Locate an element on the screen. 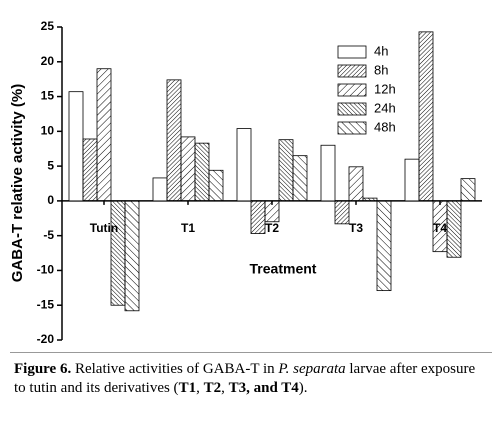 This screenshot has height=427, width=500. x-tick-label: T1 is located at coordinates (188, 228).